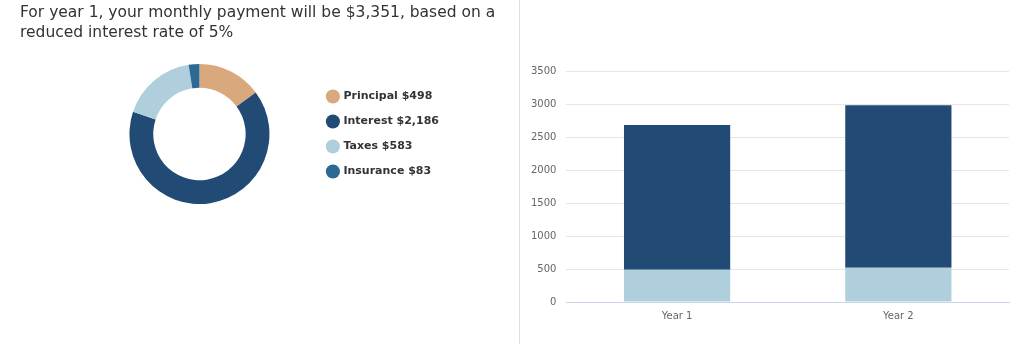  I want to click on legend-label: Insurance $83, so click(387, 171).